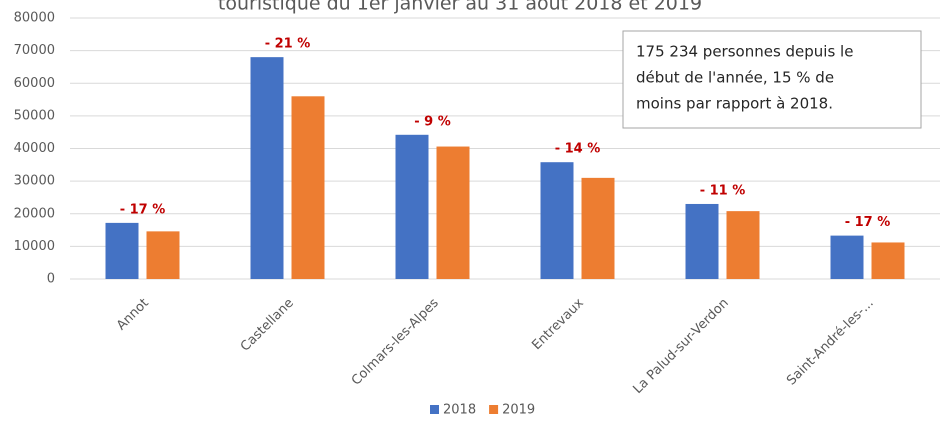 The image size is (942, 432). I want to click on y-tick-label: 40000, so click(34, 148).